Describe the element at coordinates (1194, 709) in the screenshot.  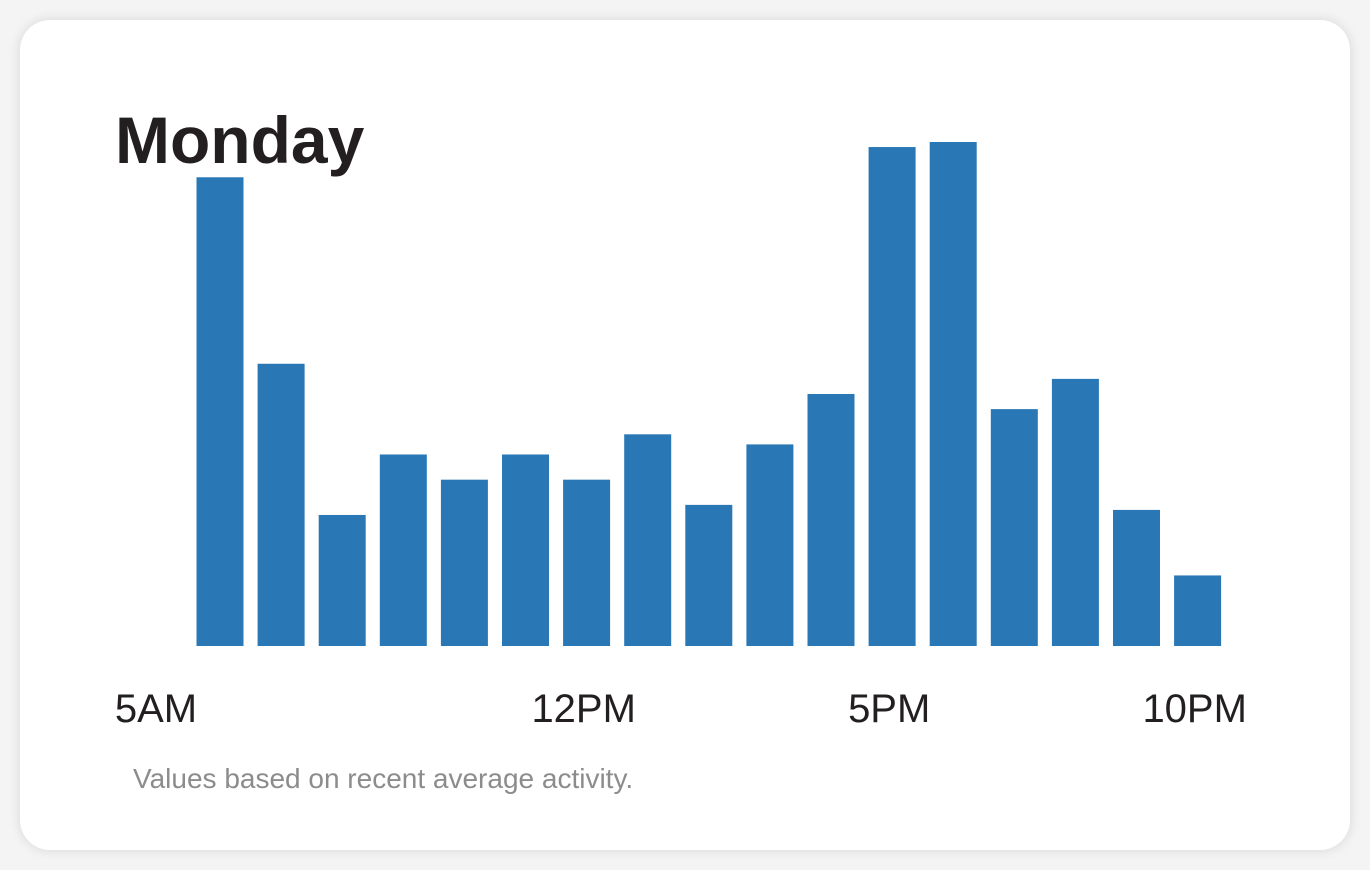
I see `x-tick-label: 10PM` at that location.